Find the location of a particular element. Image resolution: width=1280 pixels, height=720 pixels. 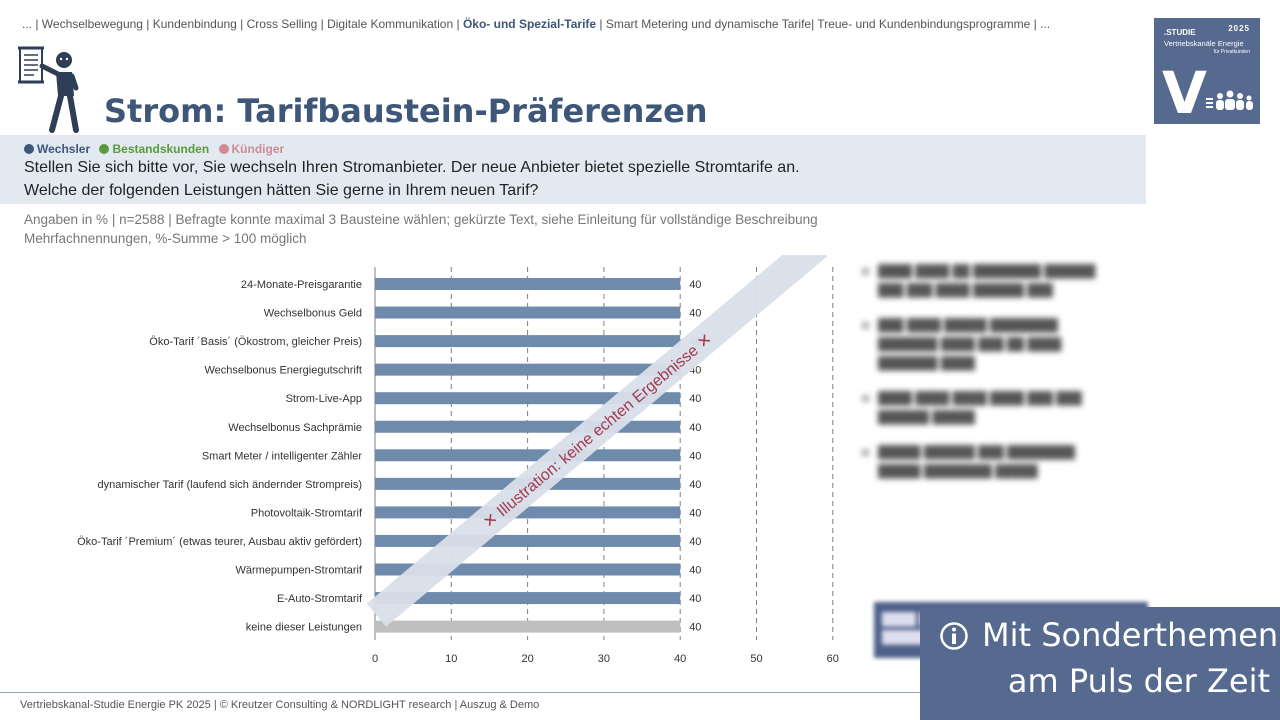

special-topics-banner: Mit Sonderthemen am Puls der Zeit is located at coordinates (1100, 663).